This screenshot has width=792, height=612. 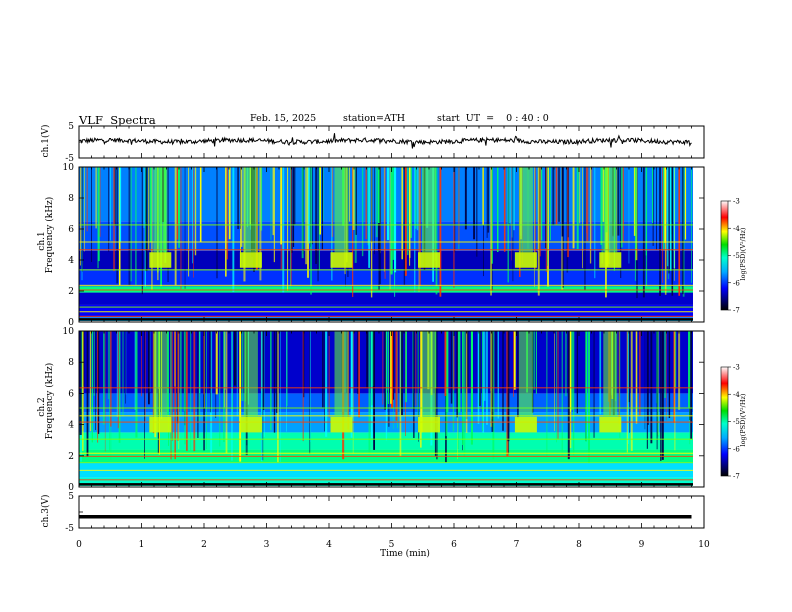 What do you see at coordinates (736, 368) in the screenshot?
I see `colorbar-tick-label: -3` at bounding box center [736, 368].